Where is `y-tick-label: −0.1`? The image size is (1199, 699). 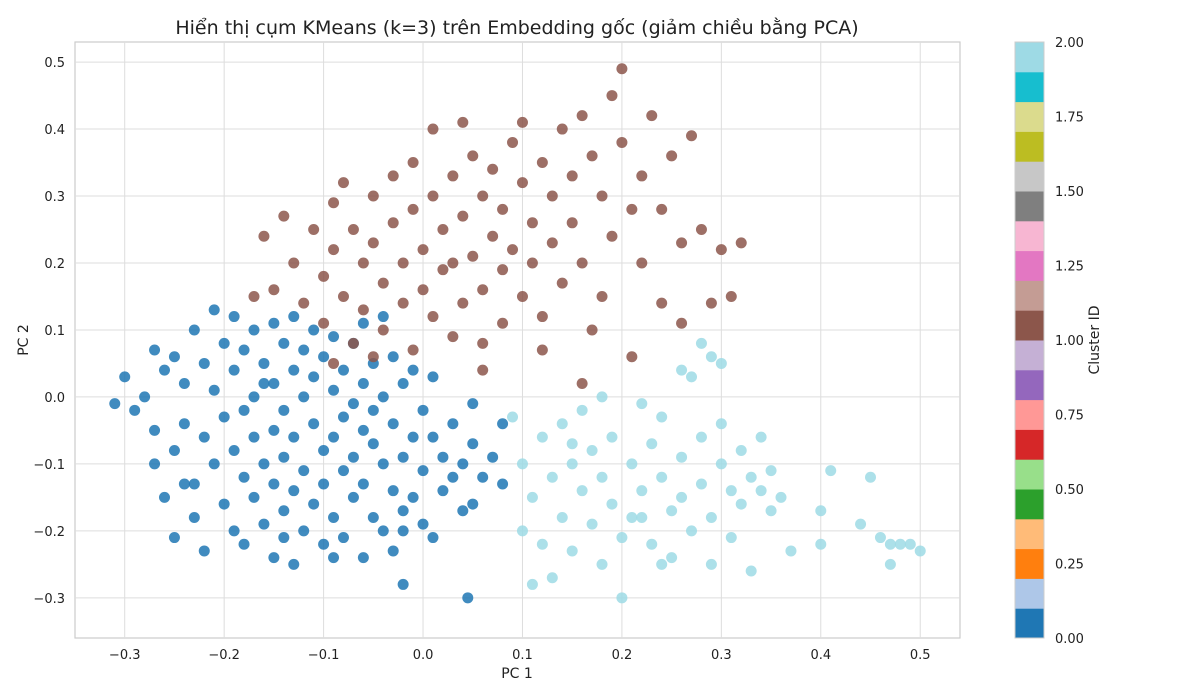 y-tick-label: −0.1 is located at coordinates (49, 465).